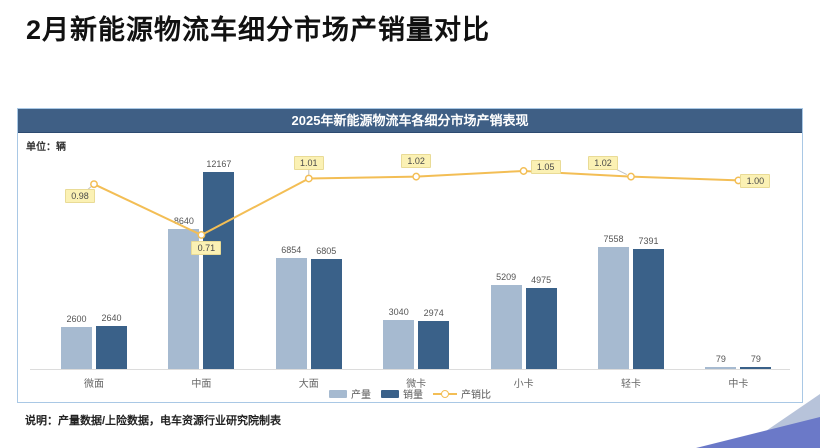  Describe the element at coordinates (755, 181) in the screenshot. I see `ratio-value-label: 1.00` at that location.